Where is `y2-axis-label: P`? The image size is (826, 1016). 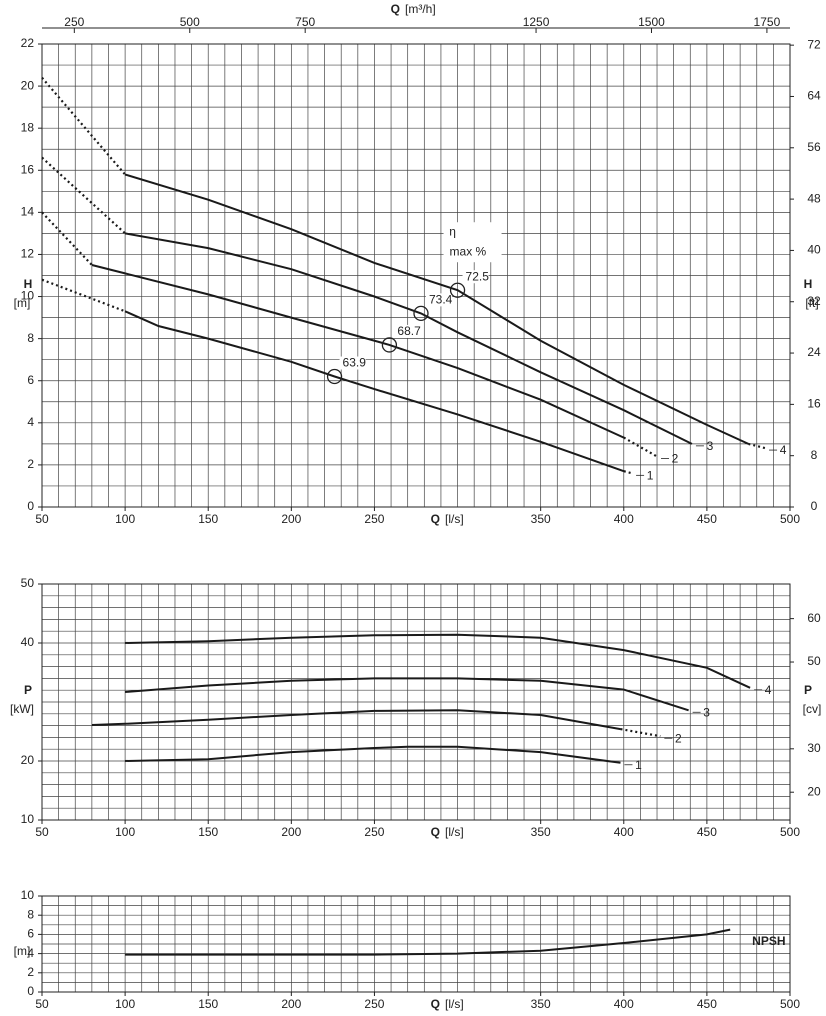
y2-axis-label: P is located at coordinates (808, 690).